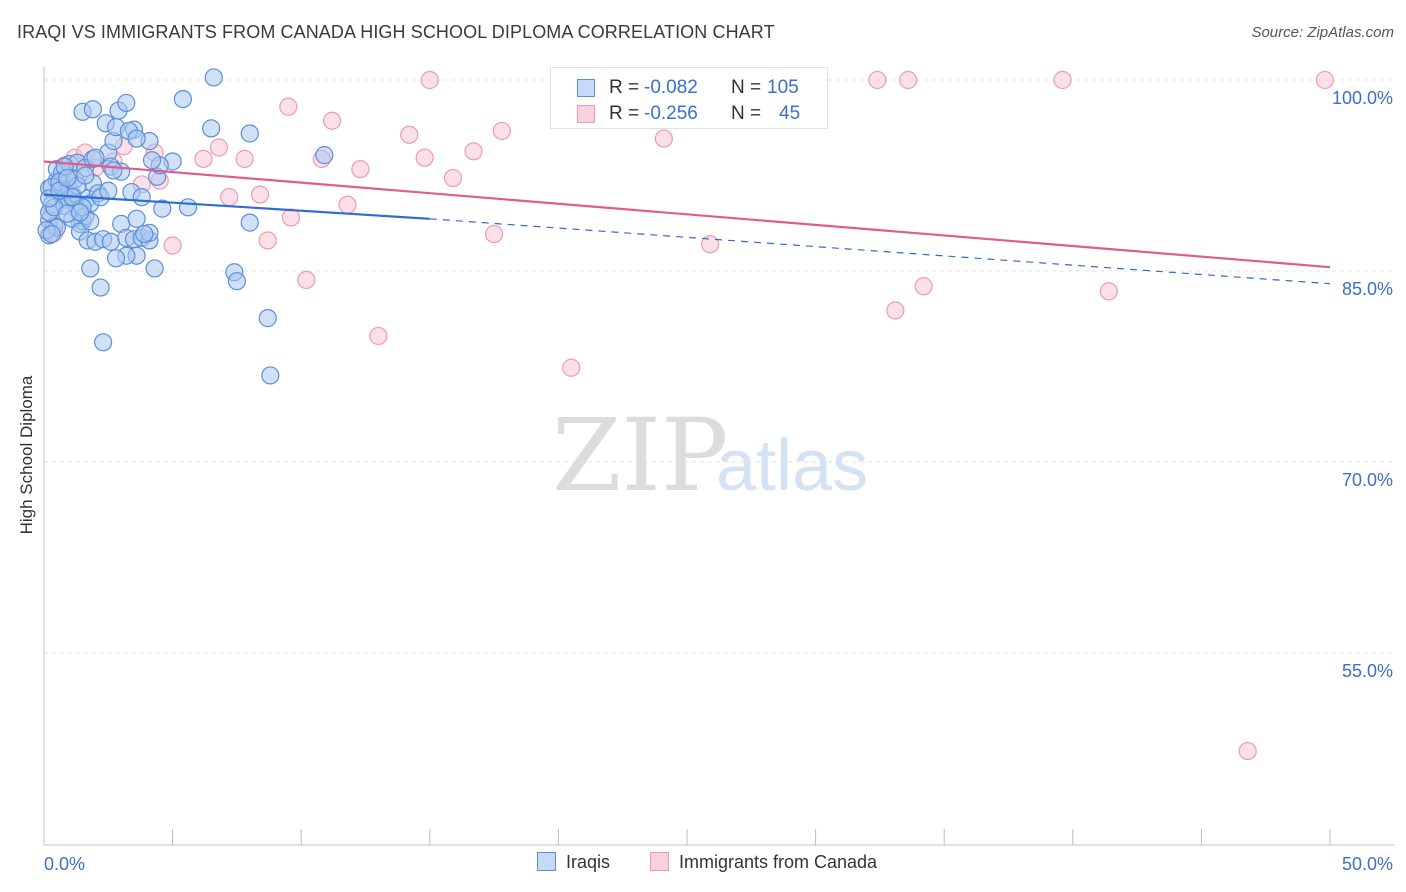 The image size is (1406, 892). I want to click on y-tick-label: 55.0%, so click(1367, 671).